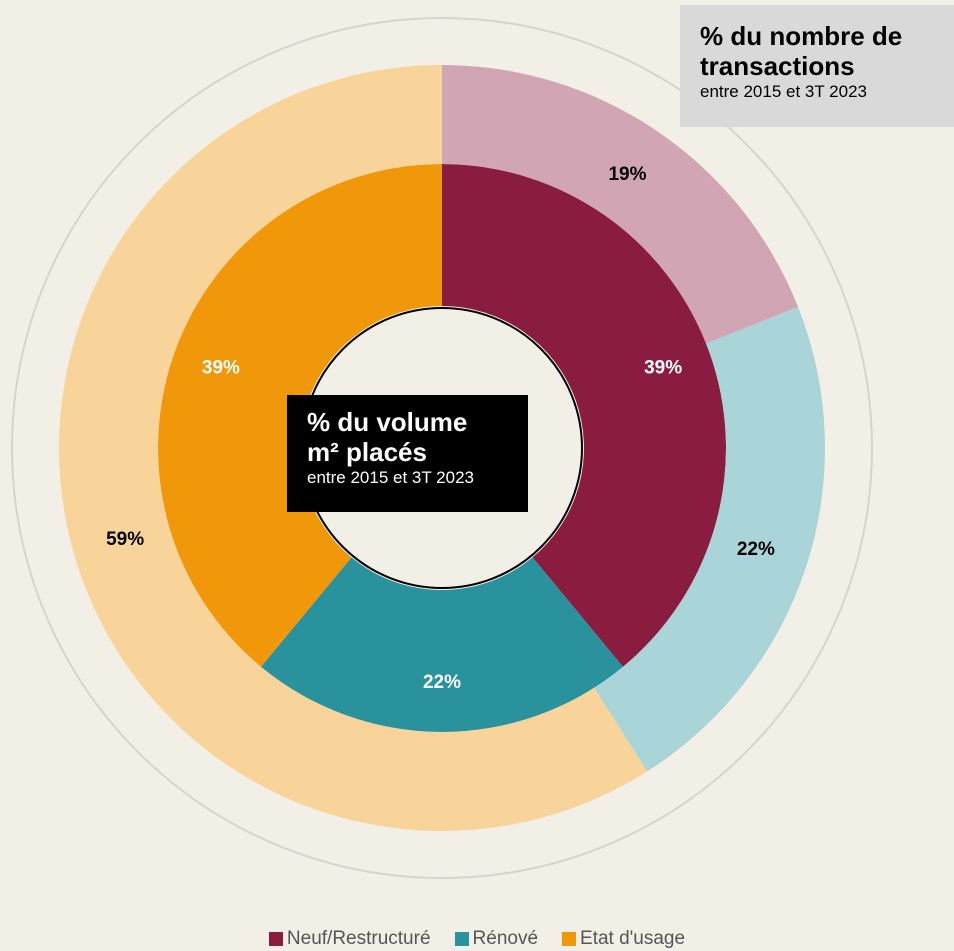 The image size is (954, 951). I want to click on inner-subtitle: entre 2015 et 3T 2023, so click(390, 477).